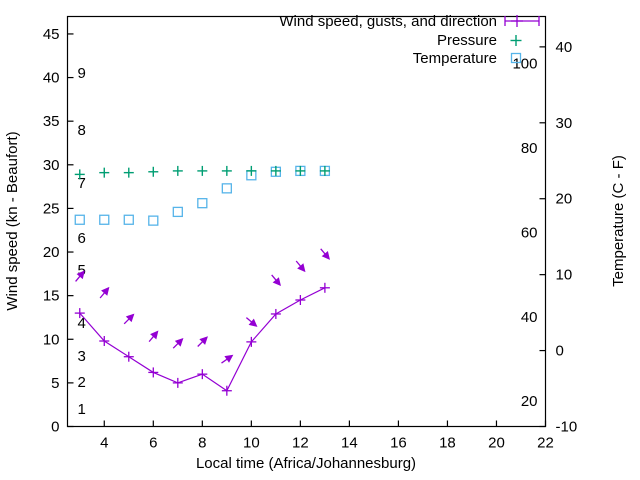 The height and width of the screenshot is (480, 640). Describe the element at coordinates (496, 443) in the screenshot. I see `x-tick-label: 20` at that location.